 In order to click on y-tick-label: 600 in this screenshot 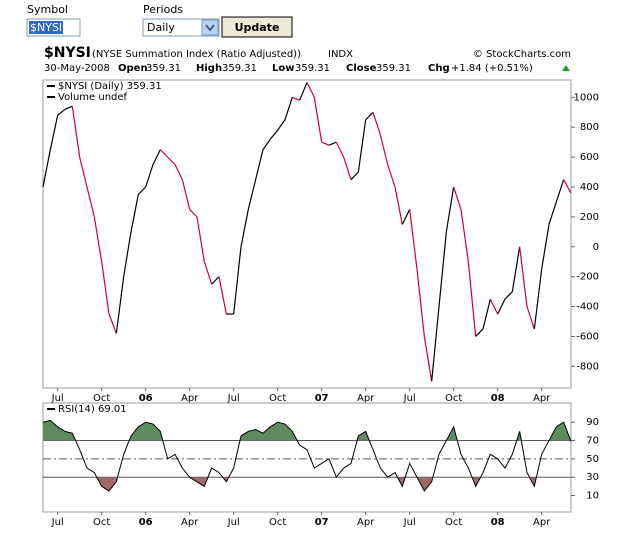, I will do `click(589, 157)`.